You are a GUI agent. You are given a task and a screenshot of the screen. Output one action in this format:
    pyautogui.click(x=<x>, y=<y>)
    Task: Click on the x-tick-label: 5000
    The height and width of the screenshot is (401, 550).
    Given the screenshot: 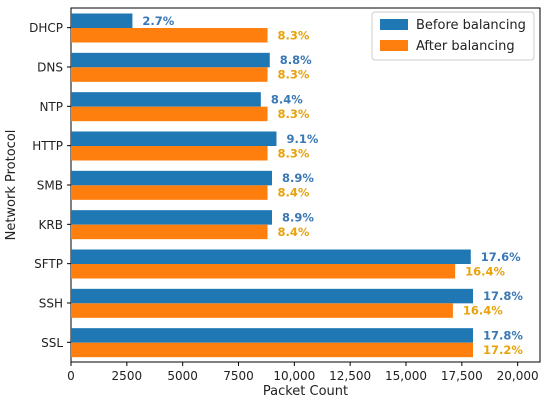 What is the action you would take?
    pyautogui.click(x=182, y=376)
    